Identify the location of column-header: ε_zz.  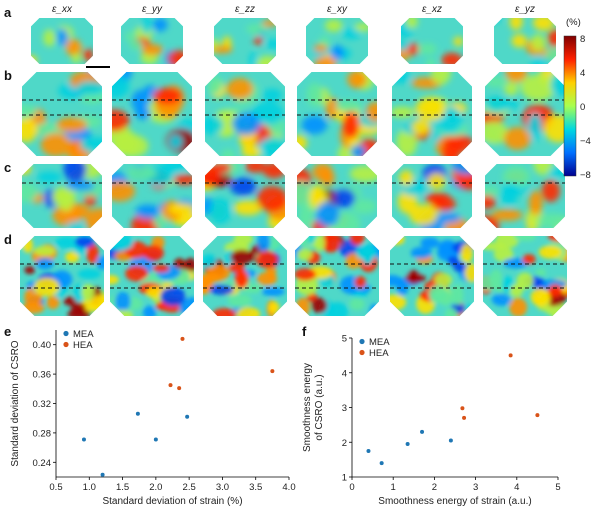
(245, 9).